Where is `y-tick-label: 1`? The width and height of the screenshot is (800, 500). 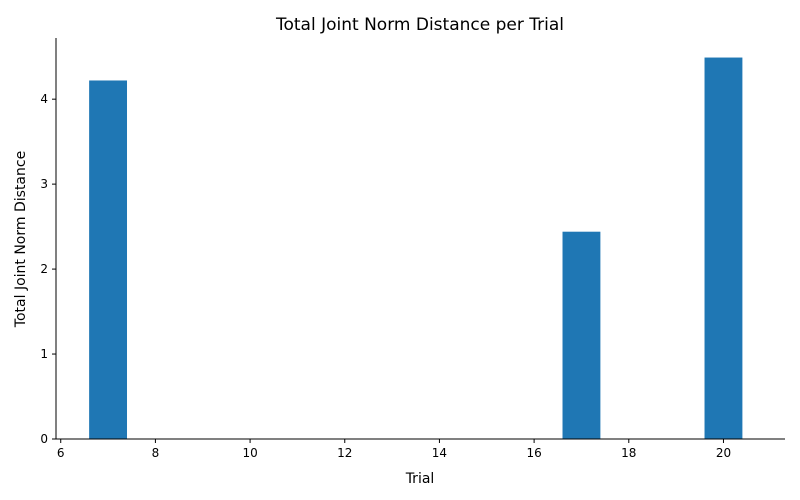 y-tick-label: 1 is located at coordinates (44, 354).